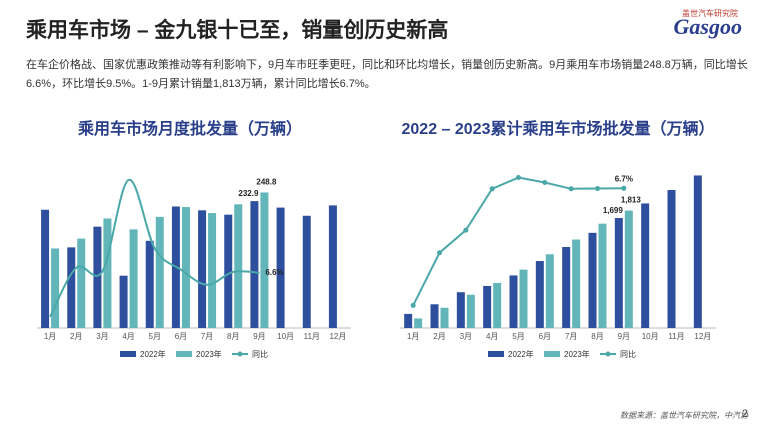 Image resolution: width=760 pixels, height=428 pixels. I want to click on chart-title: 2022 – 2023累计乘用车市场批发量（万辆）, so click(558, 128).